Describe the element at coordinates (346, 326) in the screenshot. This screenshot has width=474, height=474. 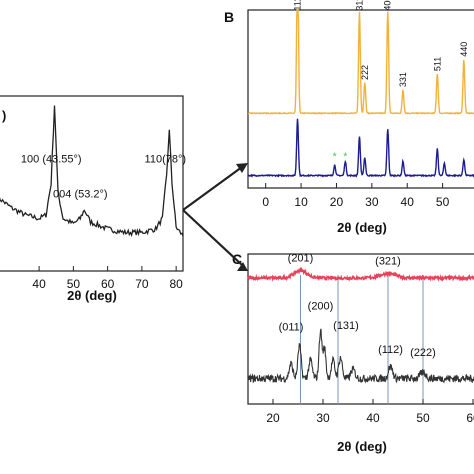
I see `peak-annotation: (131)` at that location.